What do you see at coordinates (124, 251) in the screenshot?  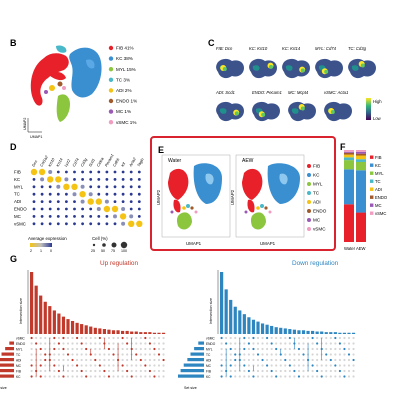 I see `pct-legend-tick-3: 100` at bounding box center [124, 251].